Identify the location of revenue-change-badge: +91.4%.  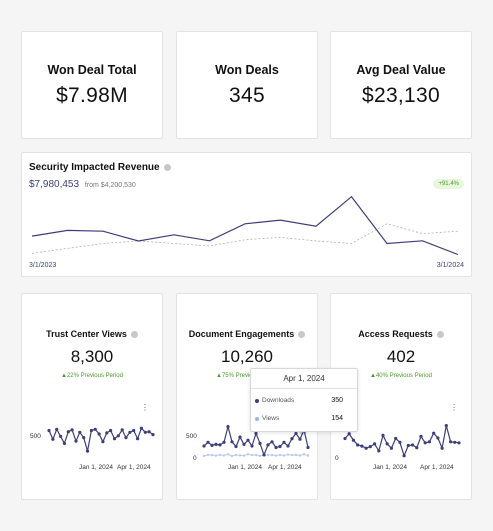
(448, 184).